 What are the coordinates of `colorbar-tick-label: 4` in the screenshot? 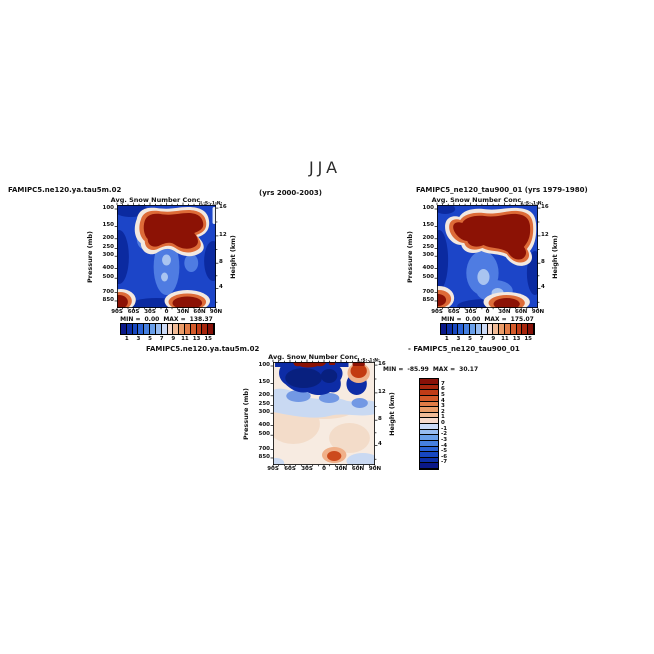 It's located at (443, 400).